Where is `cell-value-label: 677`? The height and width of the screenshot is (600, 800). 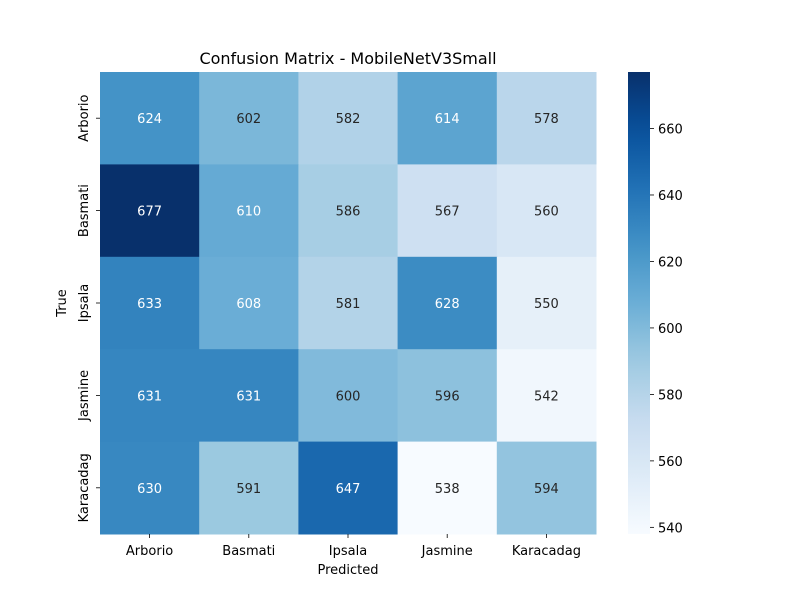 cell-value-label: 677 is located at coordinates (149, 212).